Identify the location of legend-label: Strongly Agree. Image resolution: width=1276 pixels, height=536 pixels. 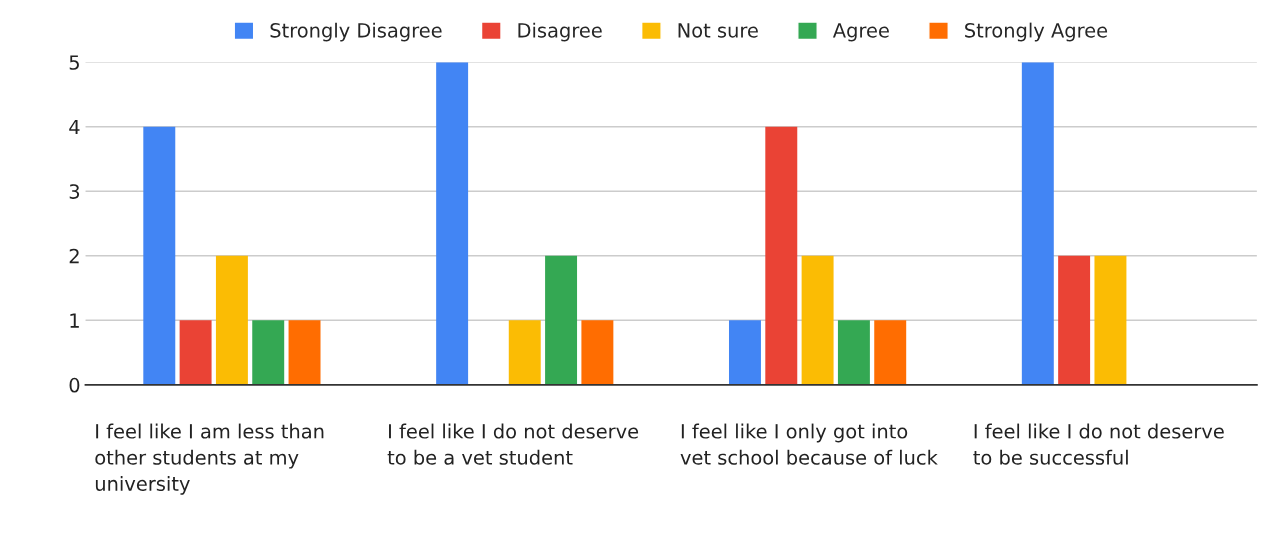
(1036, 32).